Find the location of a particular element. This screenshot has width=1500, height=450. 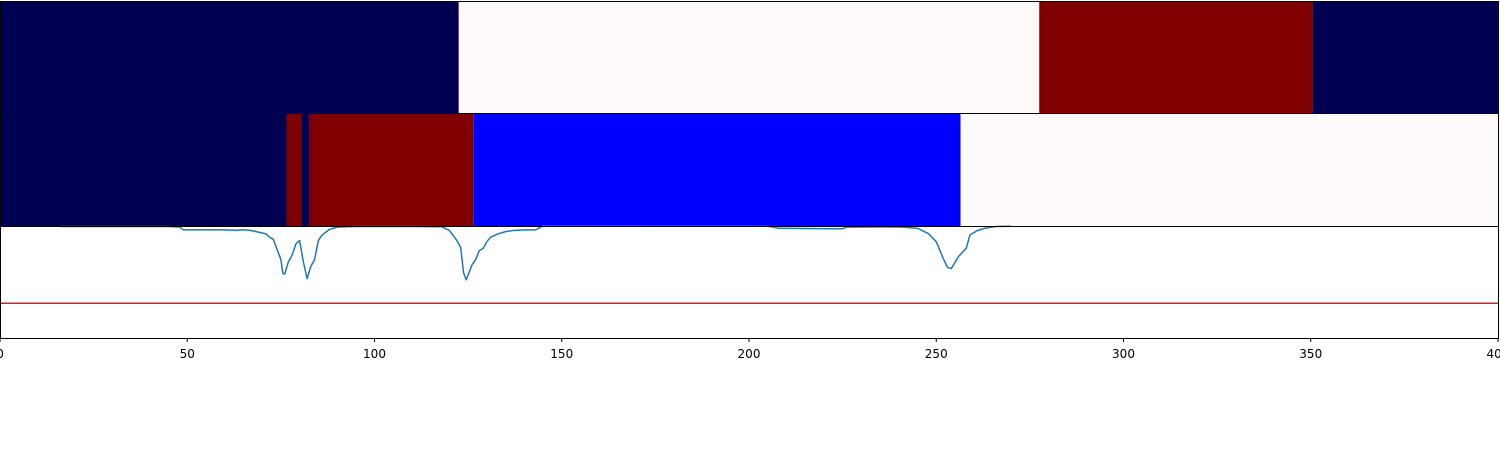

x-tick-label-50: 50 is located at coordinates (187, 354).